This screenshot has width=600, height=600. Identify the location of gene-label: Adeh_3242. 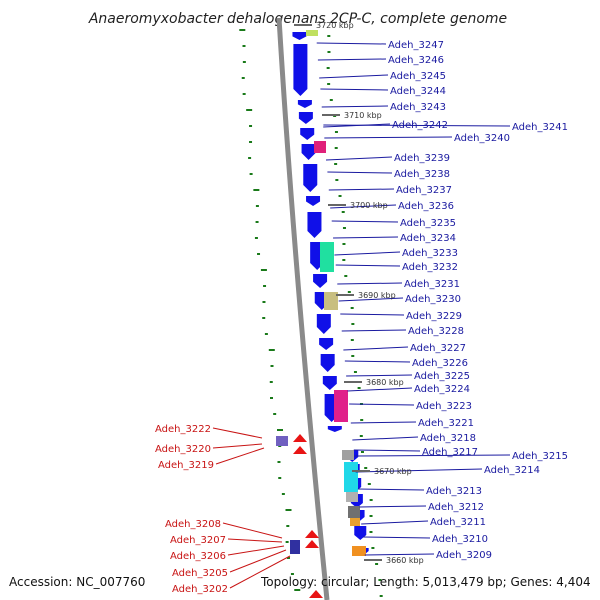
(420, 125).